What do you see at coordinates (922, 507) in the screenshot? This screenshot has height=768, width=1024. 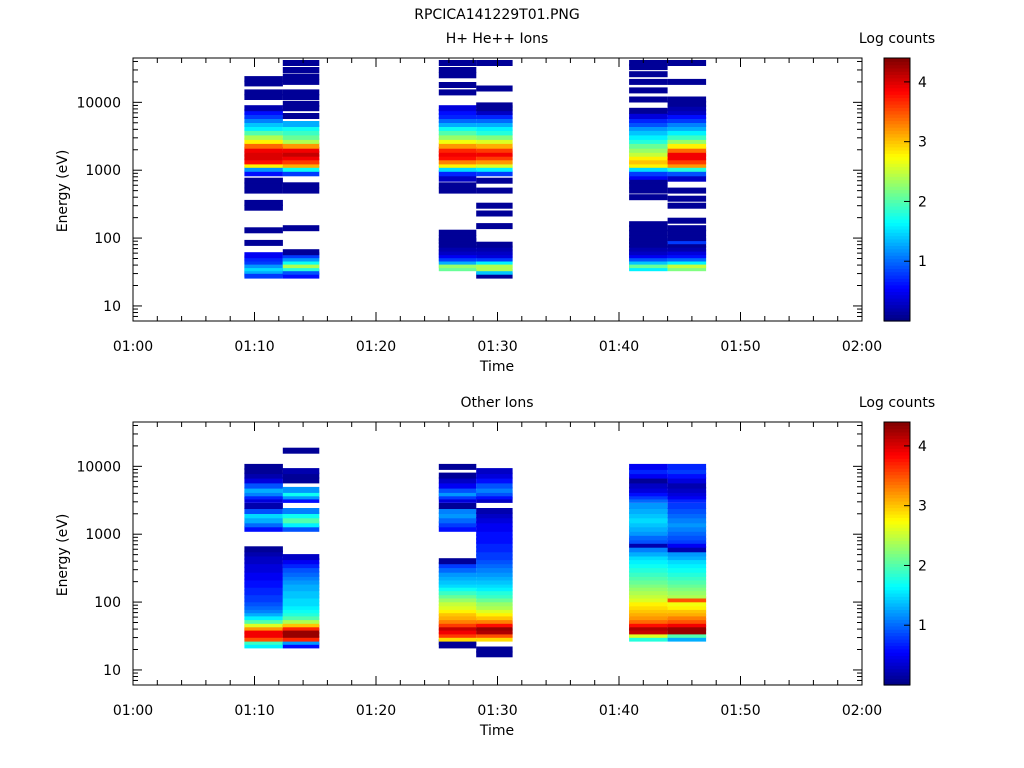 I see `colorbar-tick-label: 3` at bounding box center [922, 507].